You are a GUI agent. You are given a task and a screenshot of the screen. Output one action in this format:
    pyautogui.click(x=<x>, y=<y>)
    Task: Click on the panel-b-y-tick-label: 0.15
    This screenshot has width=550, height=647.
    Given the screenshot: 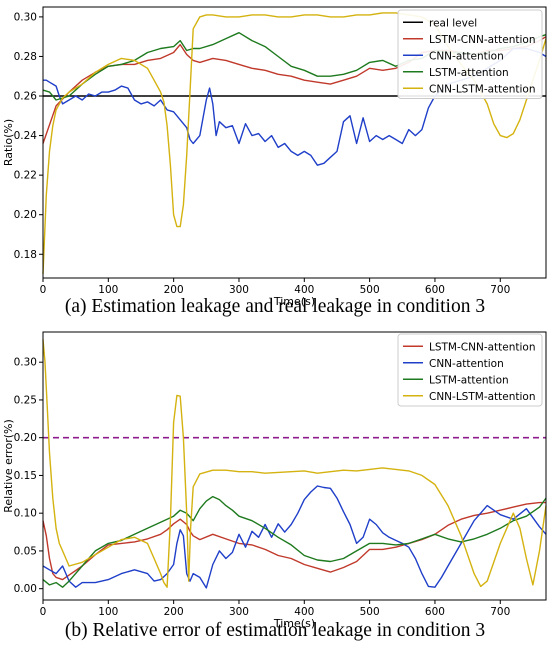 What is the action you would take?
    pyautogui.click(x=25, y=476)
    